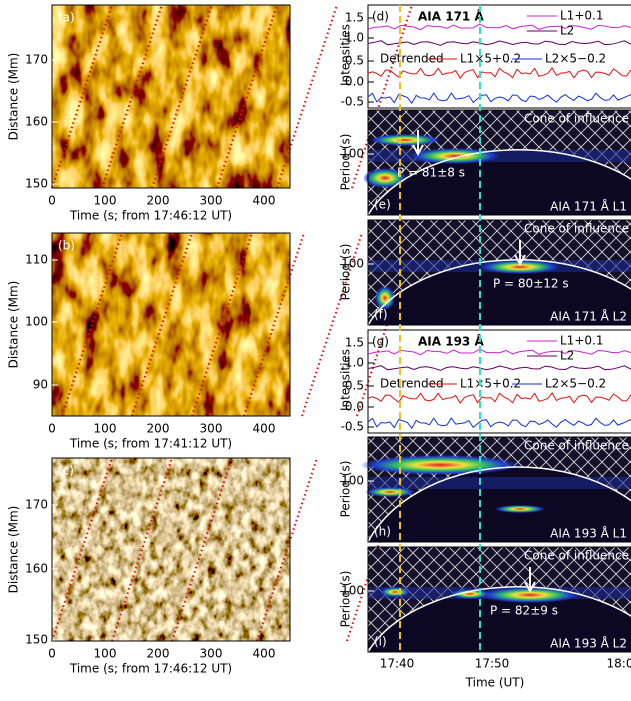 This screenshot has width=631, height=701. I want to click on y-tick-label: 160, so click(36, 122).